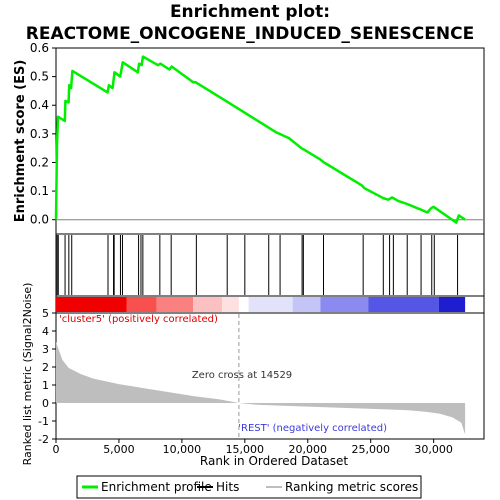 This screenshot has height=500, width=500. What do you see at coordinates (182, 449) in the screenshot?
I see `x-tick-label: 10,000` at bounding box center [182, 449].